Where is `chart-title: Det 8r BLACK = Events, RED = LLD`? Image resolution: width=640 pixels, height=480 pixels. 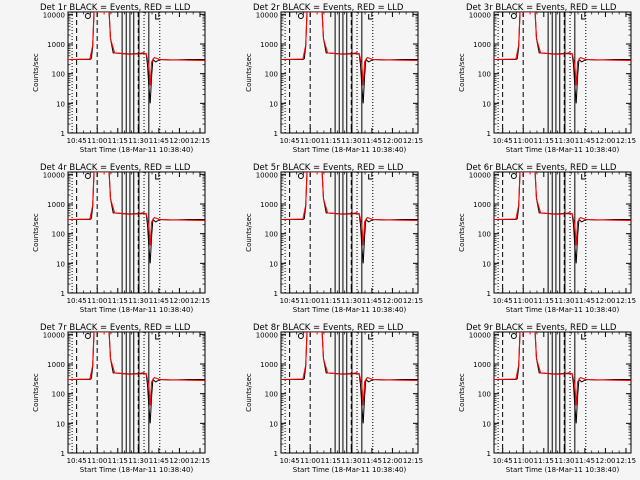
chart-title: Det 8r BLACK = Events, RED = LLD is located at coordinates (328, 328).